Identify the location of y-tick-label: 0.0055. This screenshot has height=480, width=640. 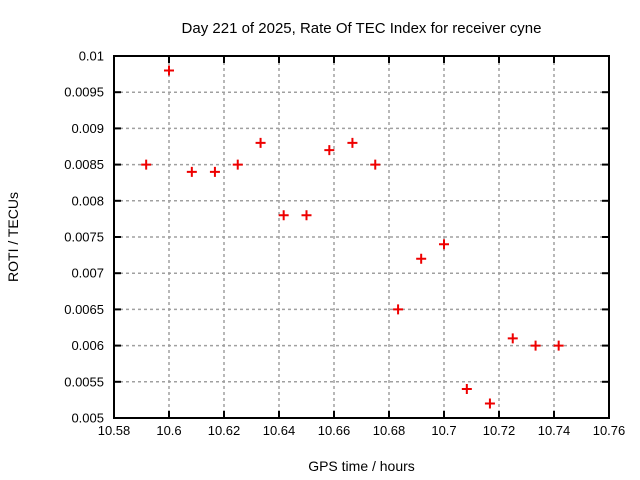
(84, 381).